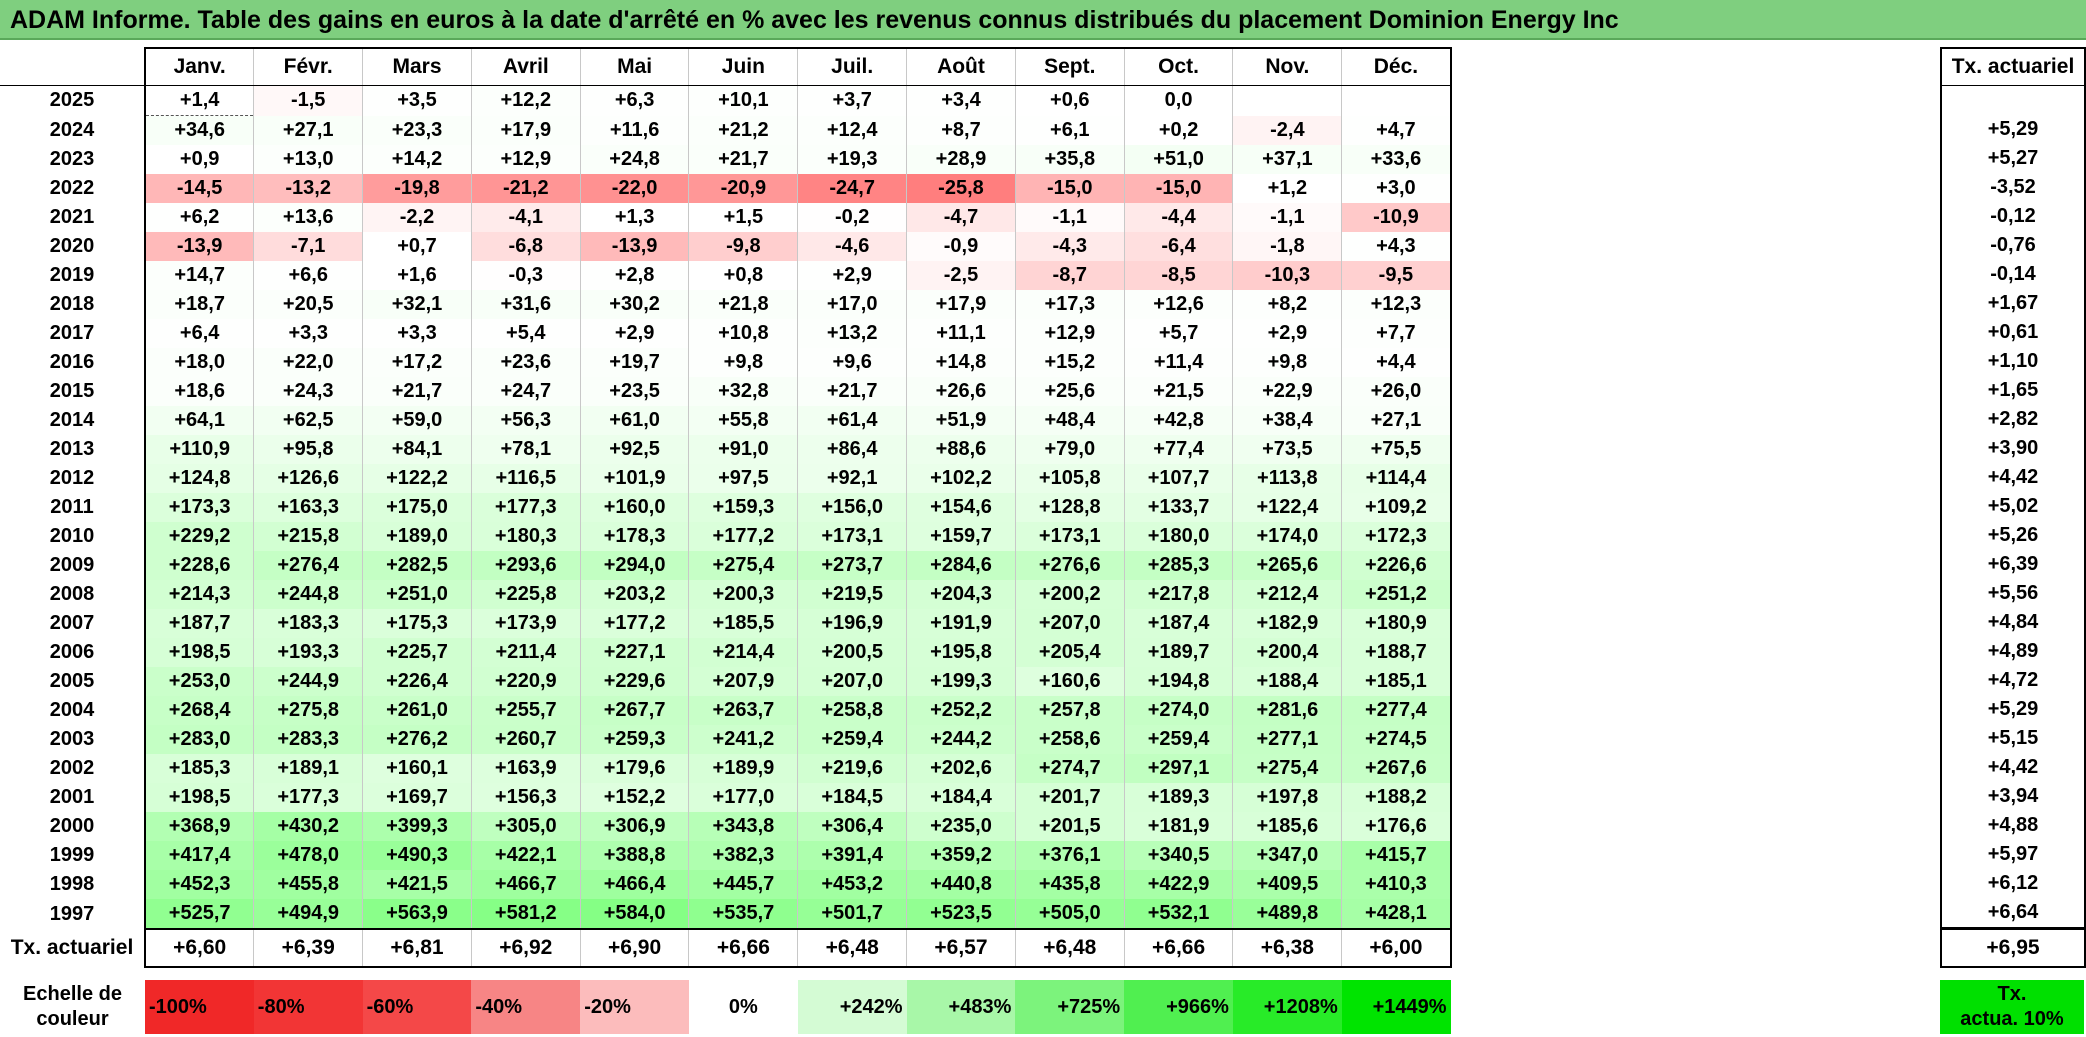 The height and width of the screenshot is (1037, 2086). I want to click on gain-cell: +11,6, so click(634, 130).